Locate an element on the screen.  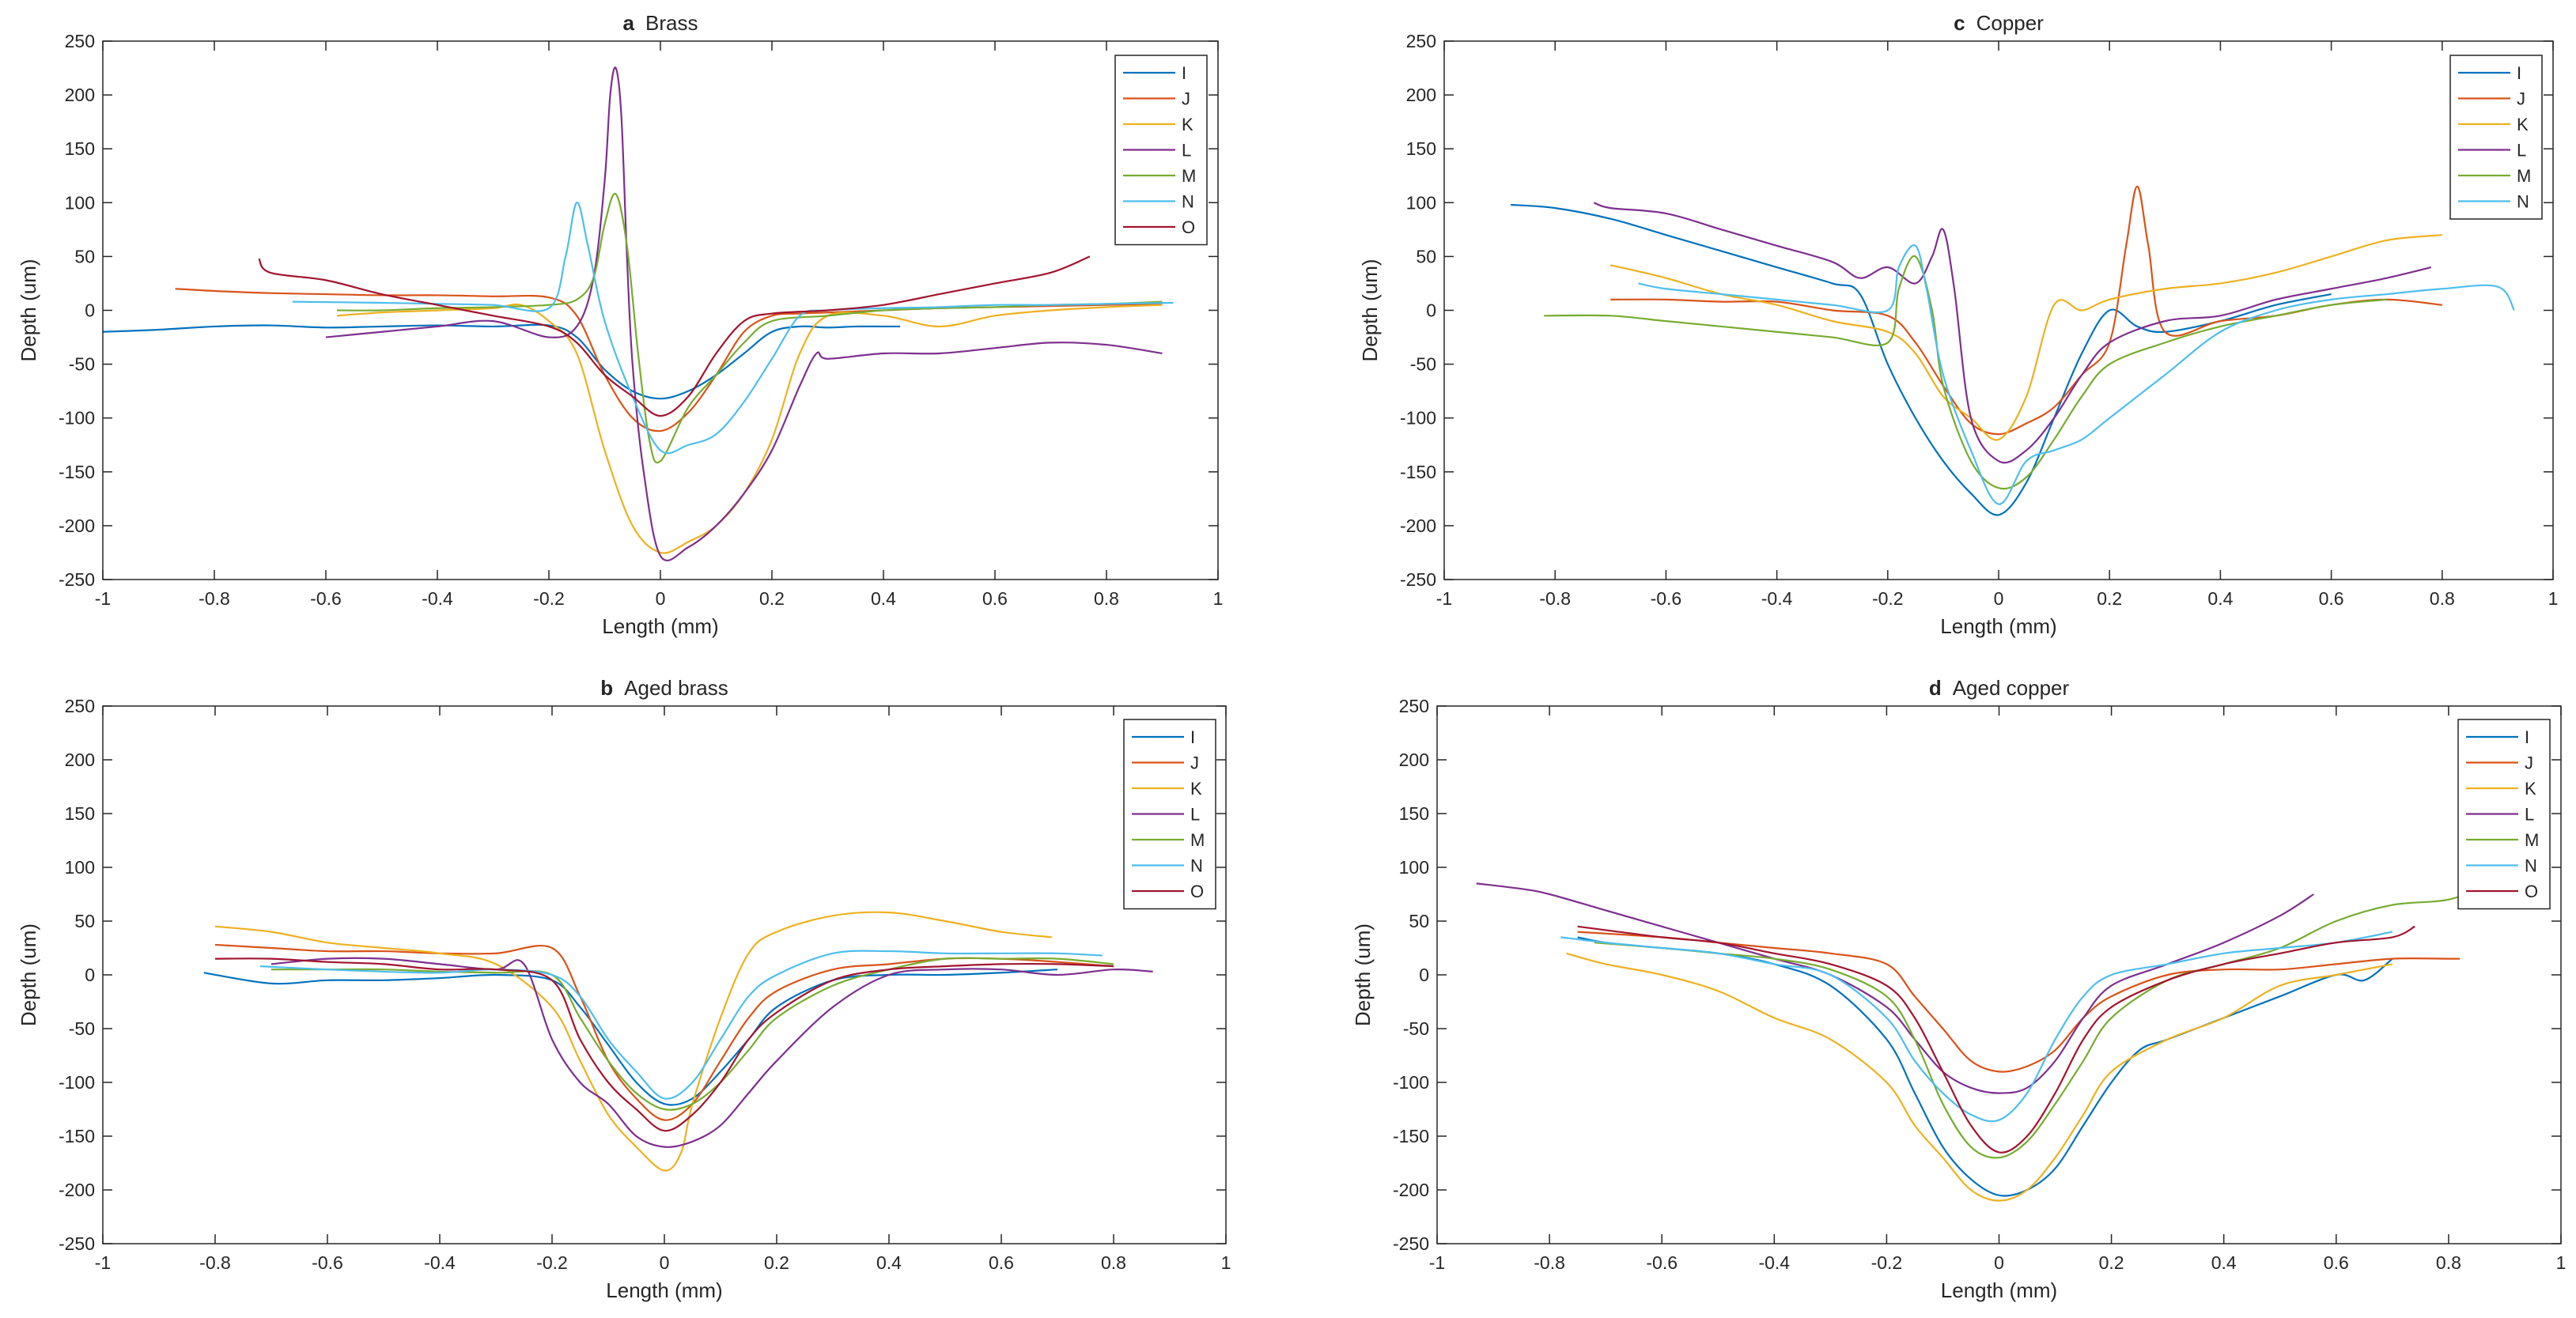
chart-title-name: Brass is located at coordinates (671, 23).